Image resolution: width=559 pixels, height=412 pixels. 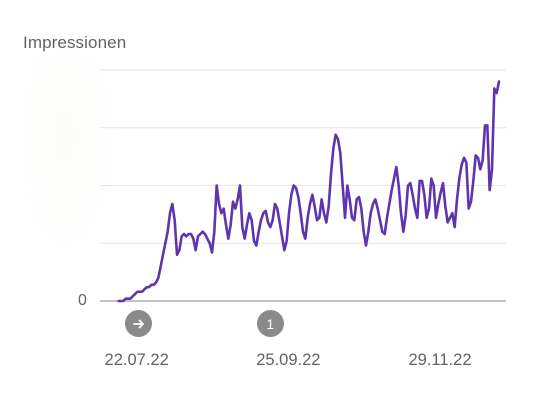 I want to click on x-tick-label: 29.11.22, so click(x=440, y=360).